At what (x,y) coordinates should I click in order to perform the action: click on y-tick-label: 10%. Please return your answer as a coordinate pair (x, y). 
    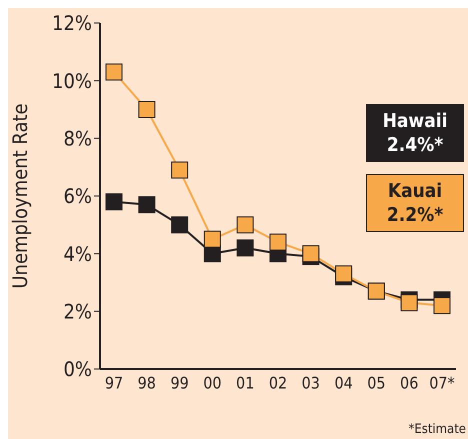
    Looking at the image, I should click on (72, 80).